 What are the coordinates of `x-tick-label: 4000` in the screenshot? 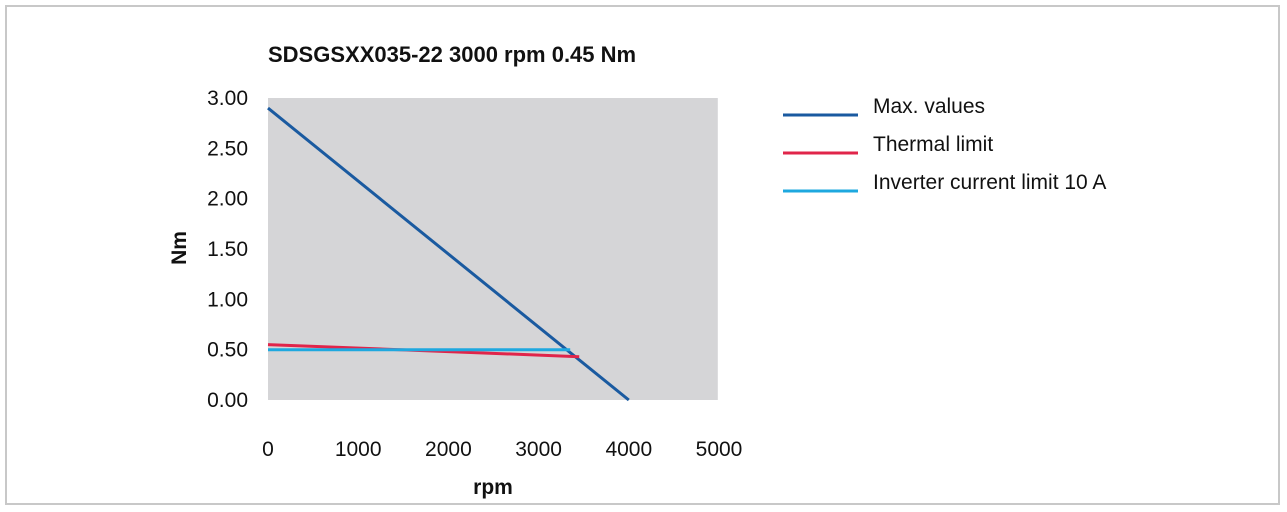 It's located at (628, 449).